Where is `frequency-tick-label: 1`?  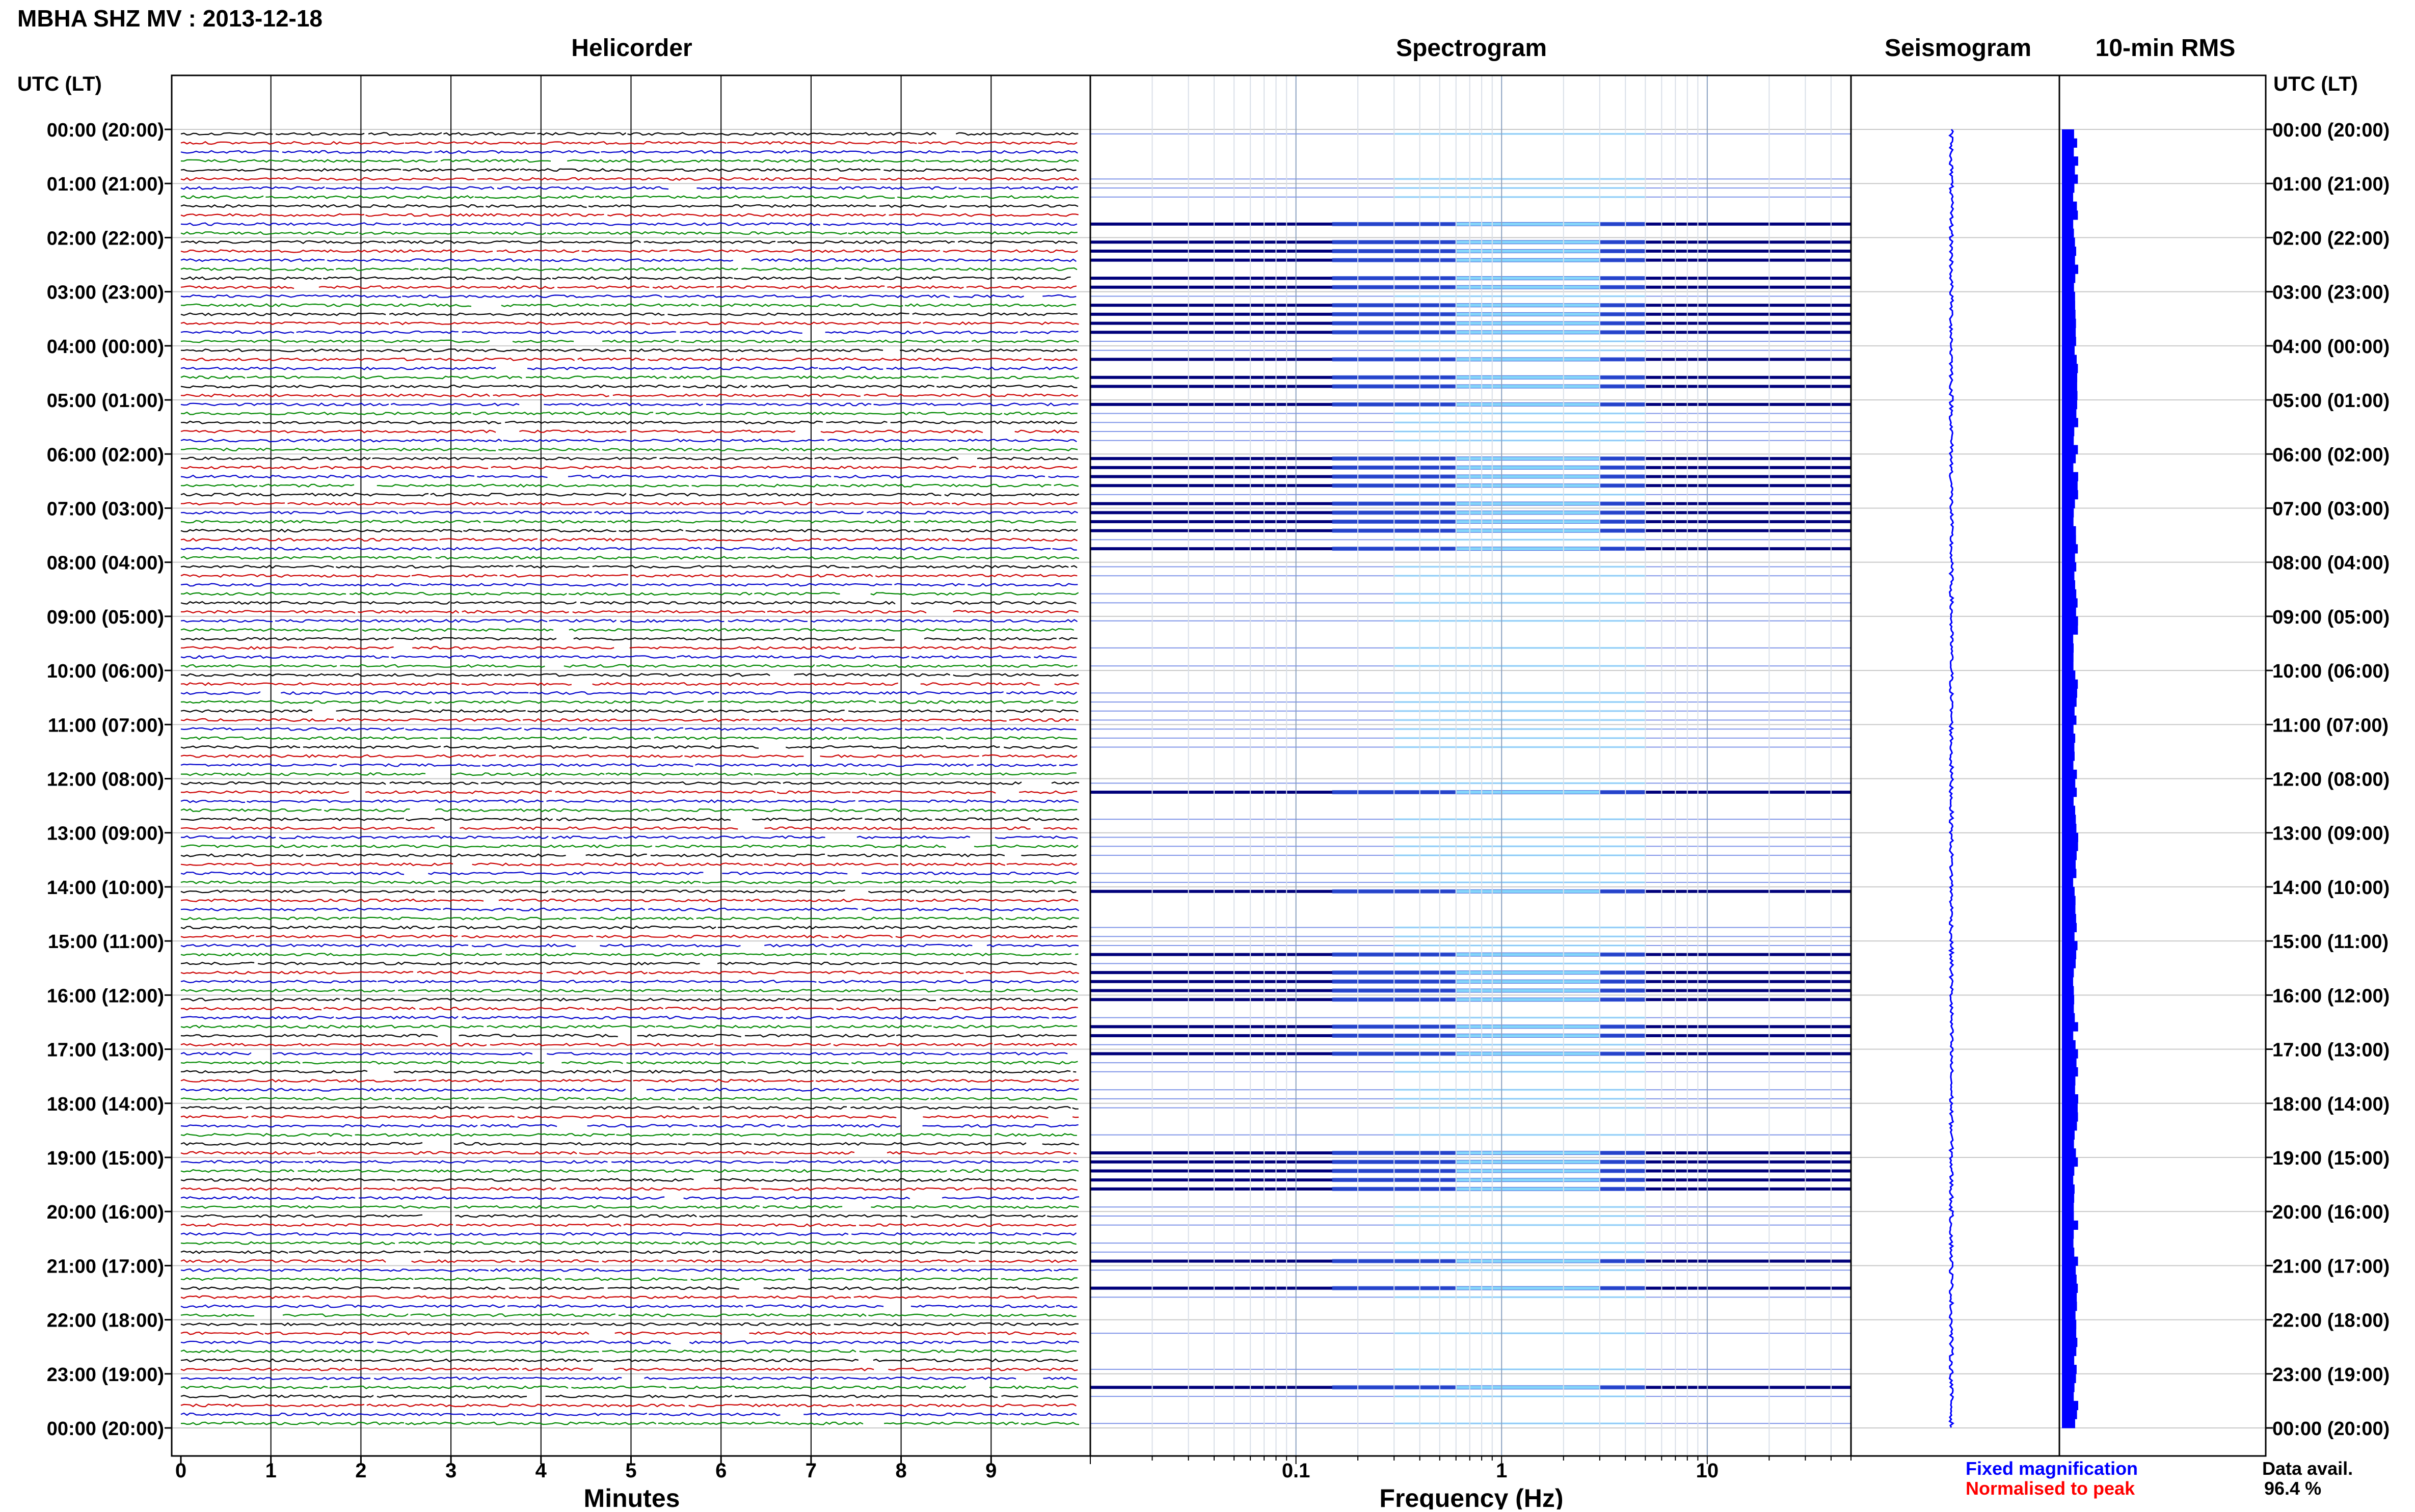 frequency-tick-label: 1 is located at coordinates (1502, 1471).